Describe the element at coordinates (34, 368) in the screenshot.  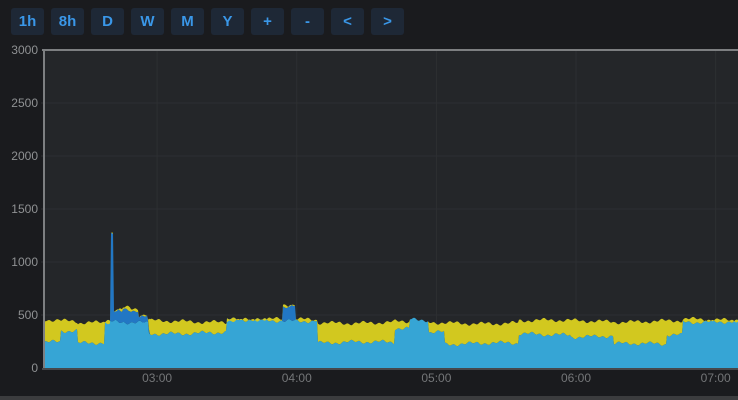
I see `y-tick-label: 0` at that location.